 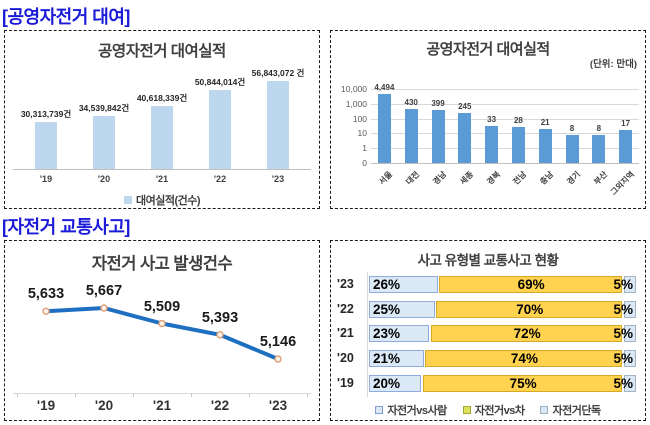 What do you see at coordinates (220, 317) in the screenshot?
I see `point-label-'22: 5,393` at bounding box center [220, 317].